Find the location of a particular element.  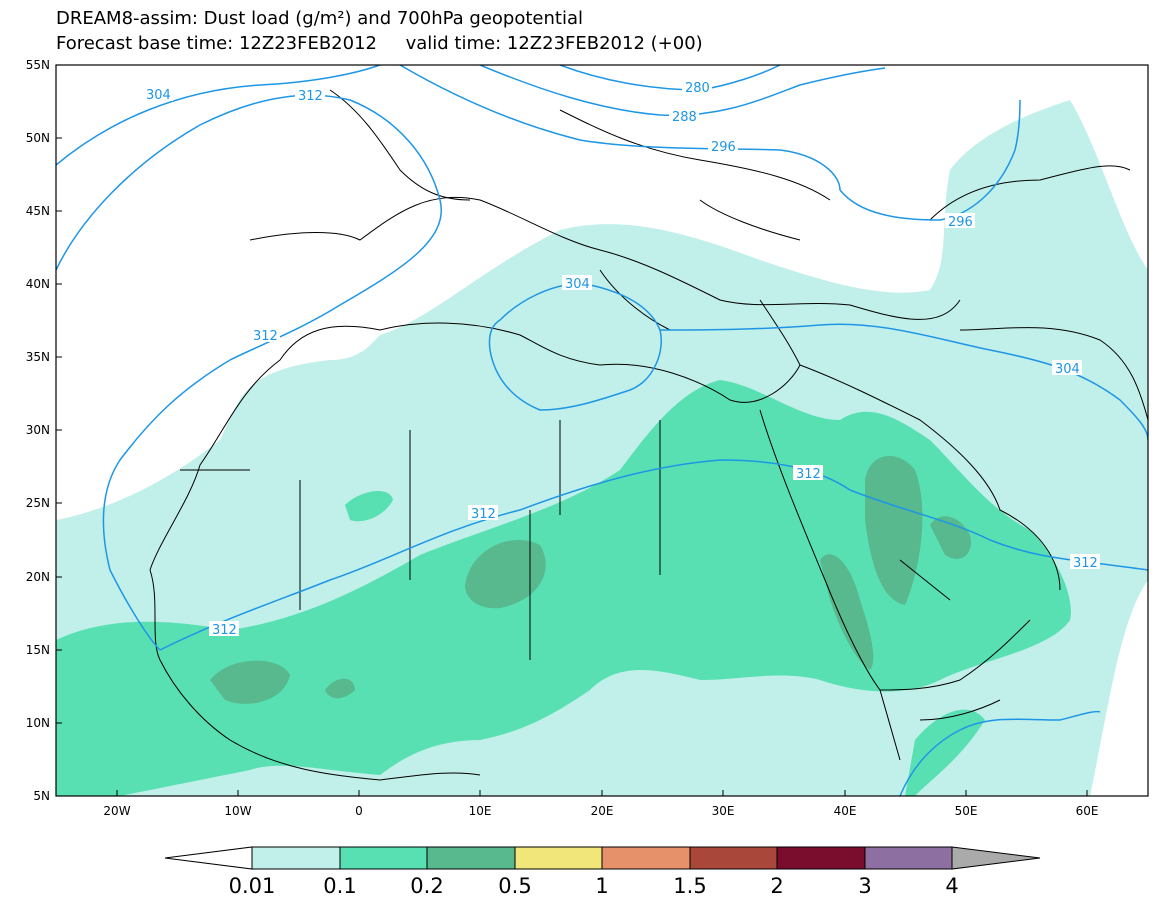

longitude-axis is located at coordinates (602, 793).